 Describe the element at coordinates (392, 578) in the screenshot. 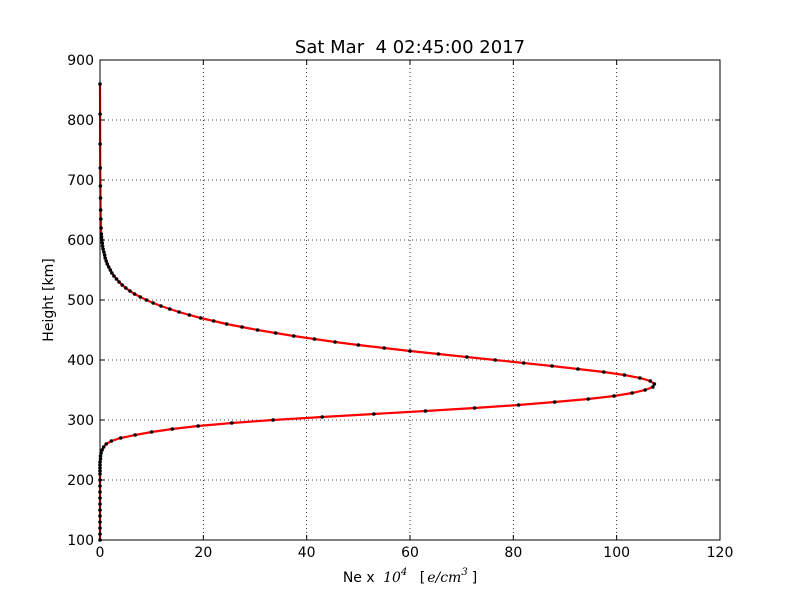

I see `x-axis-label-base: 10` at that location.